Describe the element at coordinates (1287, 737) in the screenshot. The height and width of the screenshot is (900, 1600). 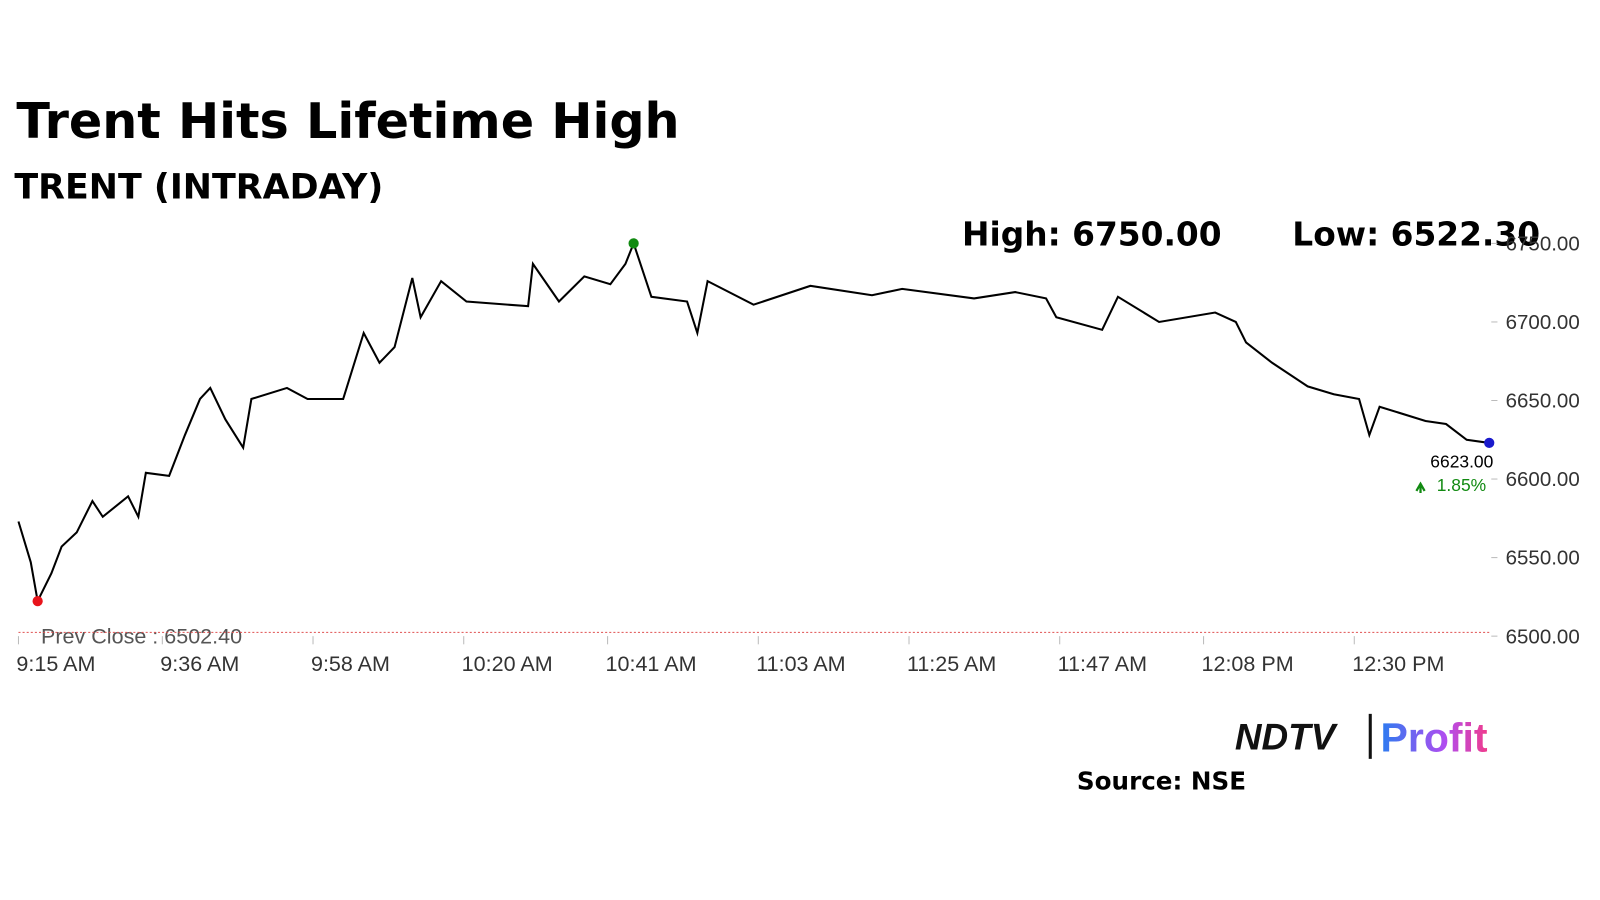
I see `logo-ndtv: NDTV` at that location.